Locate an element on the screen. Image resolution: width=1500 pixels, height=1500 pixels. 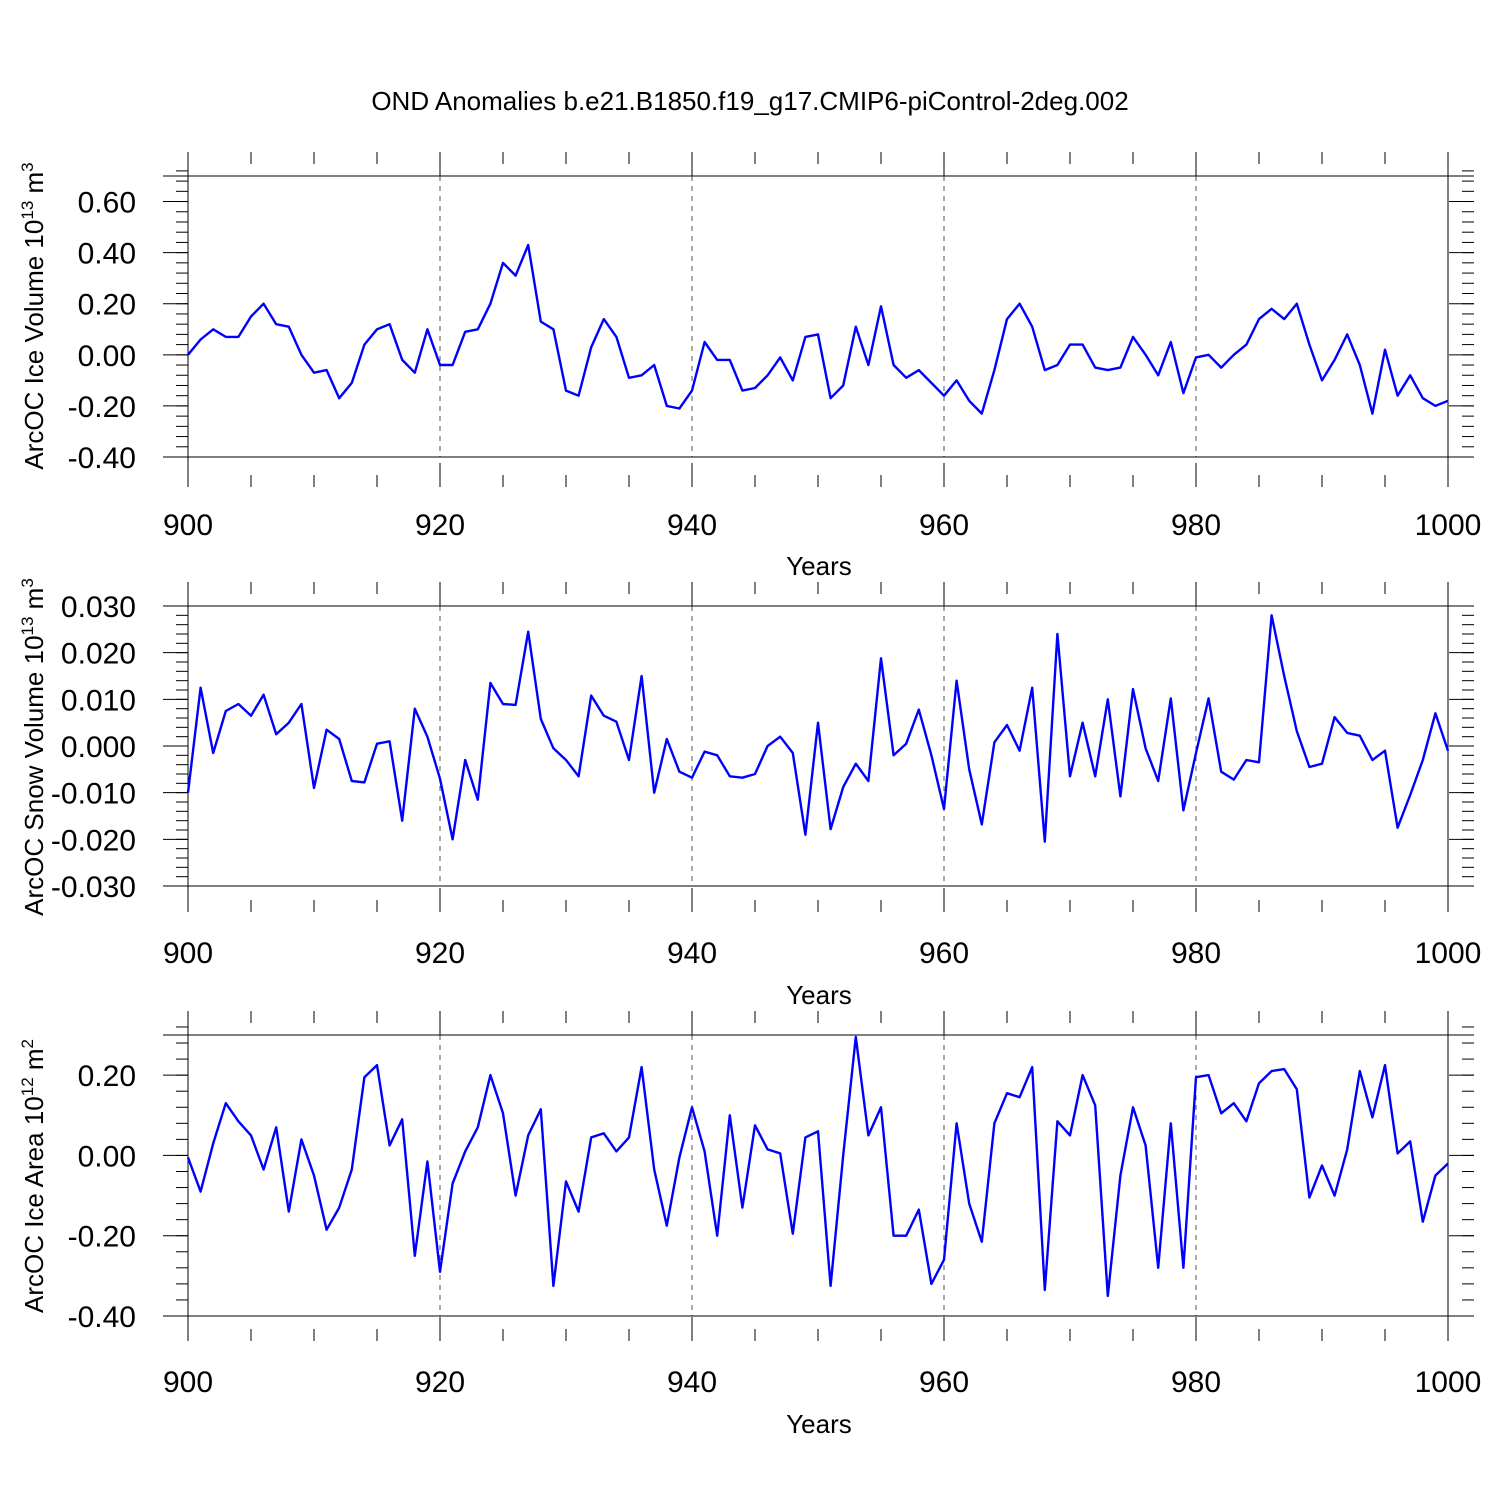
y-tick-label: 0.60 is located at coordinates (107, 203).